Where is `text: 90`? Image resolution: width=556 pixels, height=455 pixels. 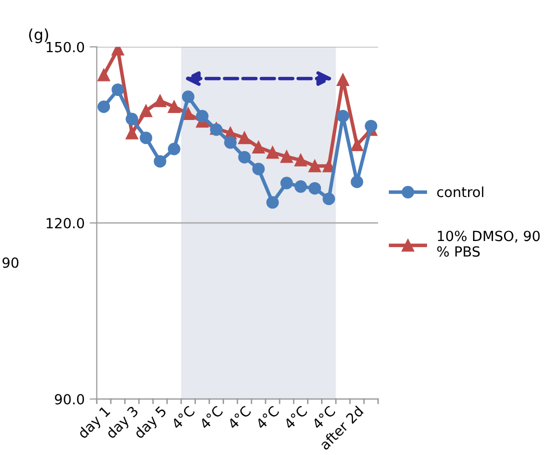 text: 90 is located at coordinates (10, 262).